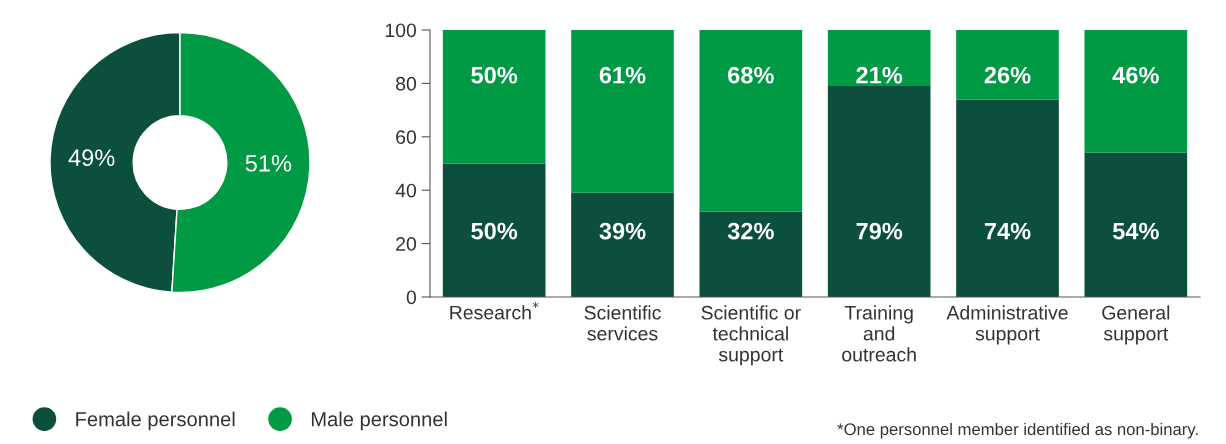 This screenshot has height=444, width=1226. Describe the element at coordinates (268, 163) in the screenshot. I see `data-label: 51%` at that location.